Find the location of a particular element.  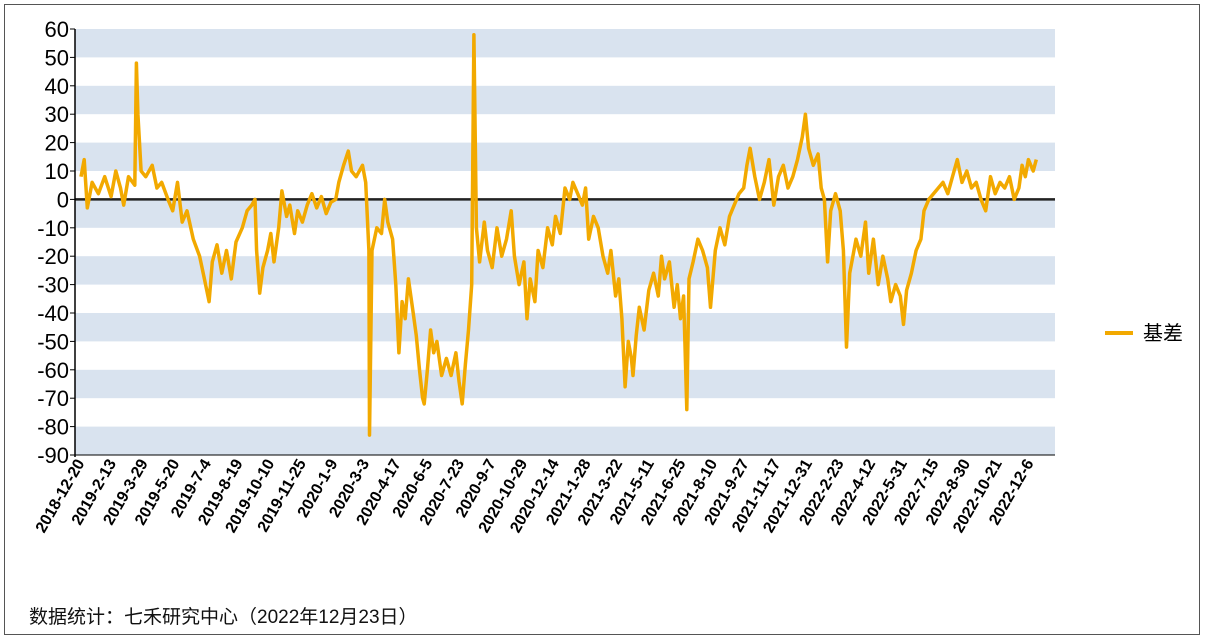

y-tick-label: -20 is located at coordinates (53, 256).